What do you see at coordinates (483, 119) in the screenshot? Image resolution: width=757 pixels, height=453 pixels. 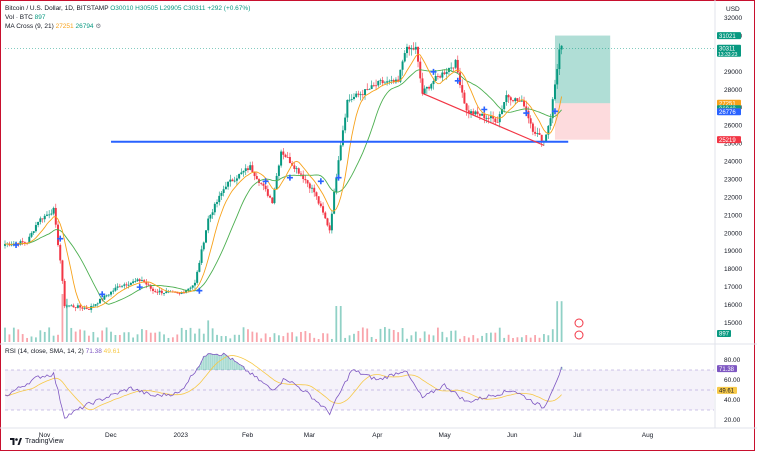 I see `trend-line` at bounding box center [483, 119].